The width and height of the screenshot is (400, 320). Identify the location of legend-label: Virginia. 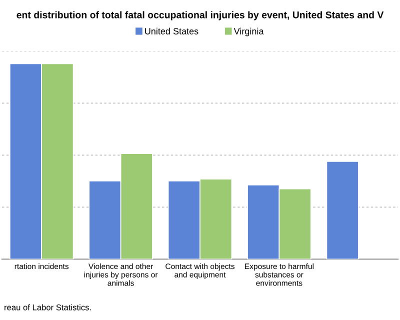
(249, 32).